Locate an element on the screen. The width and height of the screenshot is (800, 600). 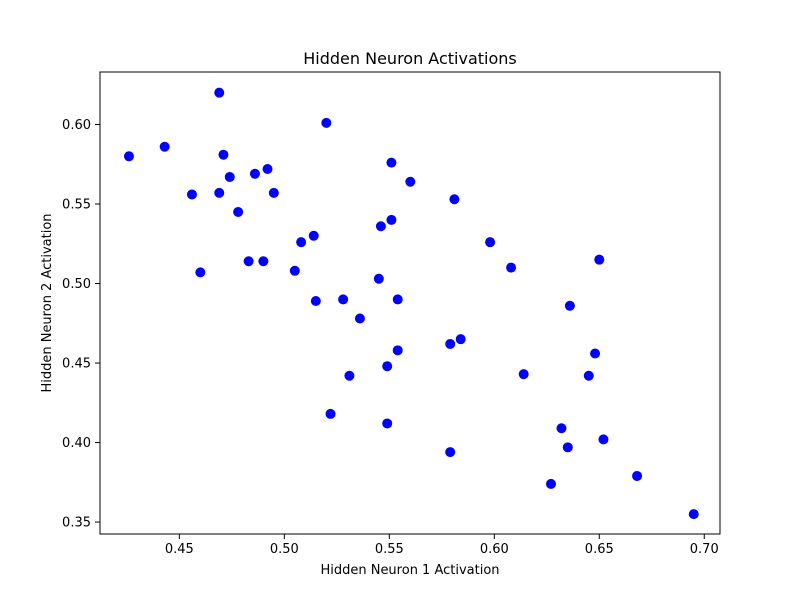
x-axis: 0.45 0.50 0.55 0.60 0.65 0.70 is located at coordinates (442, 545).